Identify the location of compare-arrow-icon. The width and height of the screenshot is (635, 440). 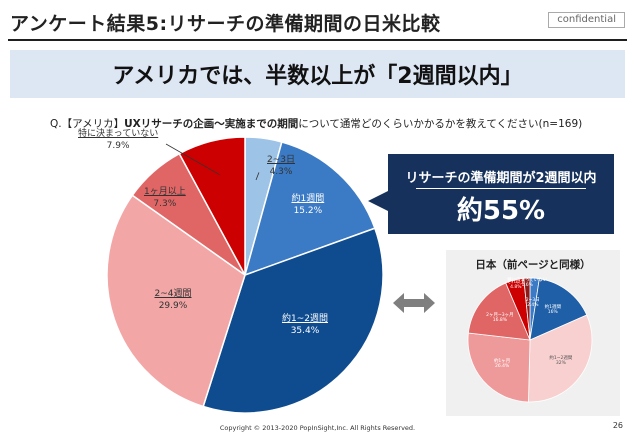
(414, 303).